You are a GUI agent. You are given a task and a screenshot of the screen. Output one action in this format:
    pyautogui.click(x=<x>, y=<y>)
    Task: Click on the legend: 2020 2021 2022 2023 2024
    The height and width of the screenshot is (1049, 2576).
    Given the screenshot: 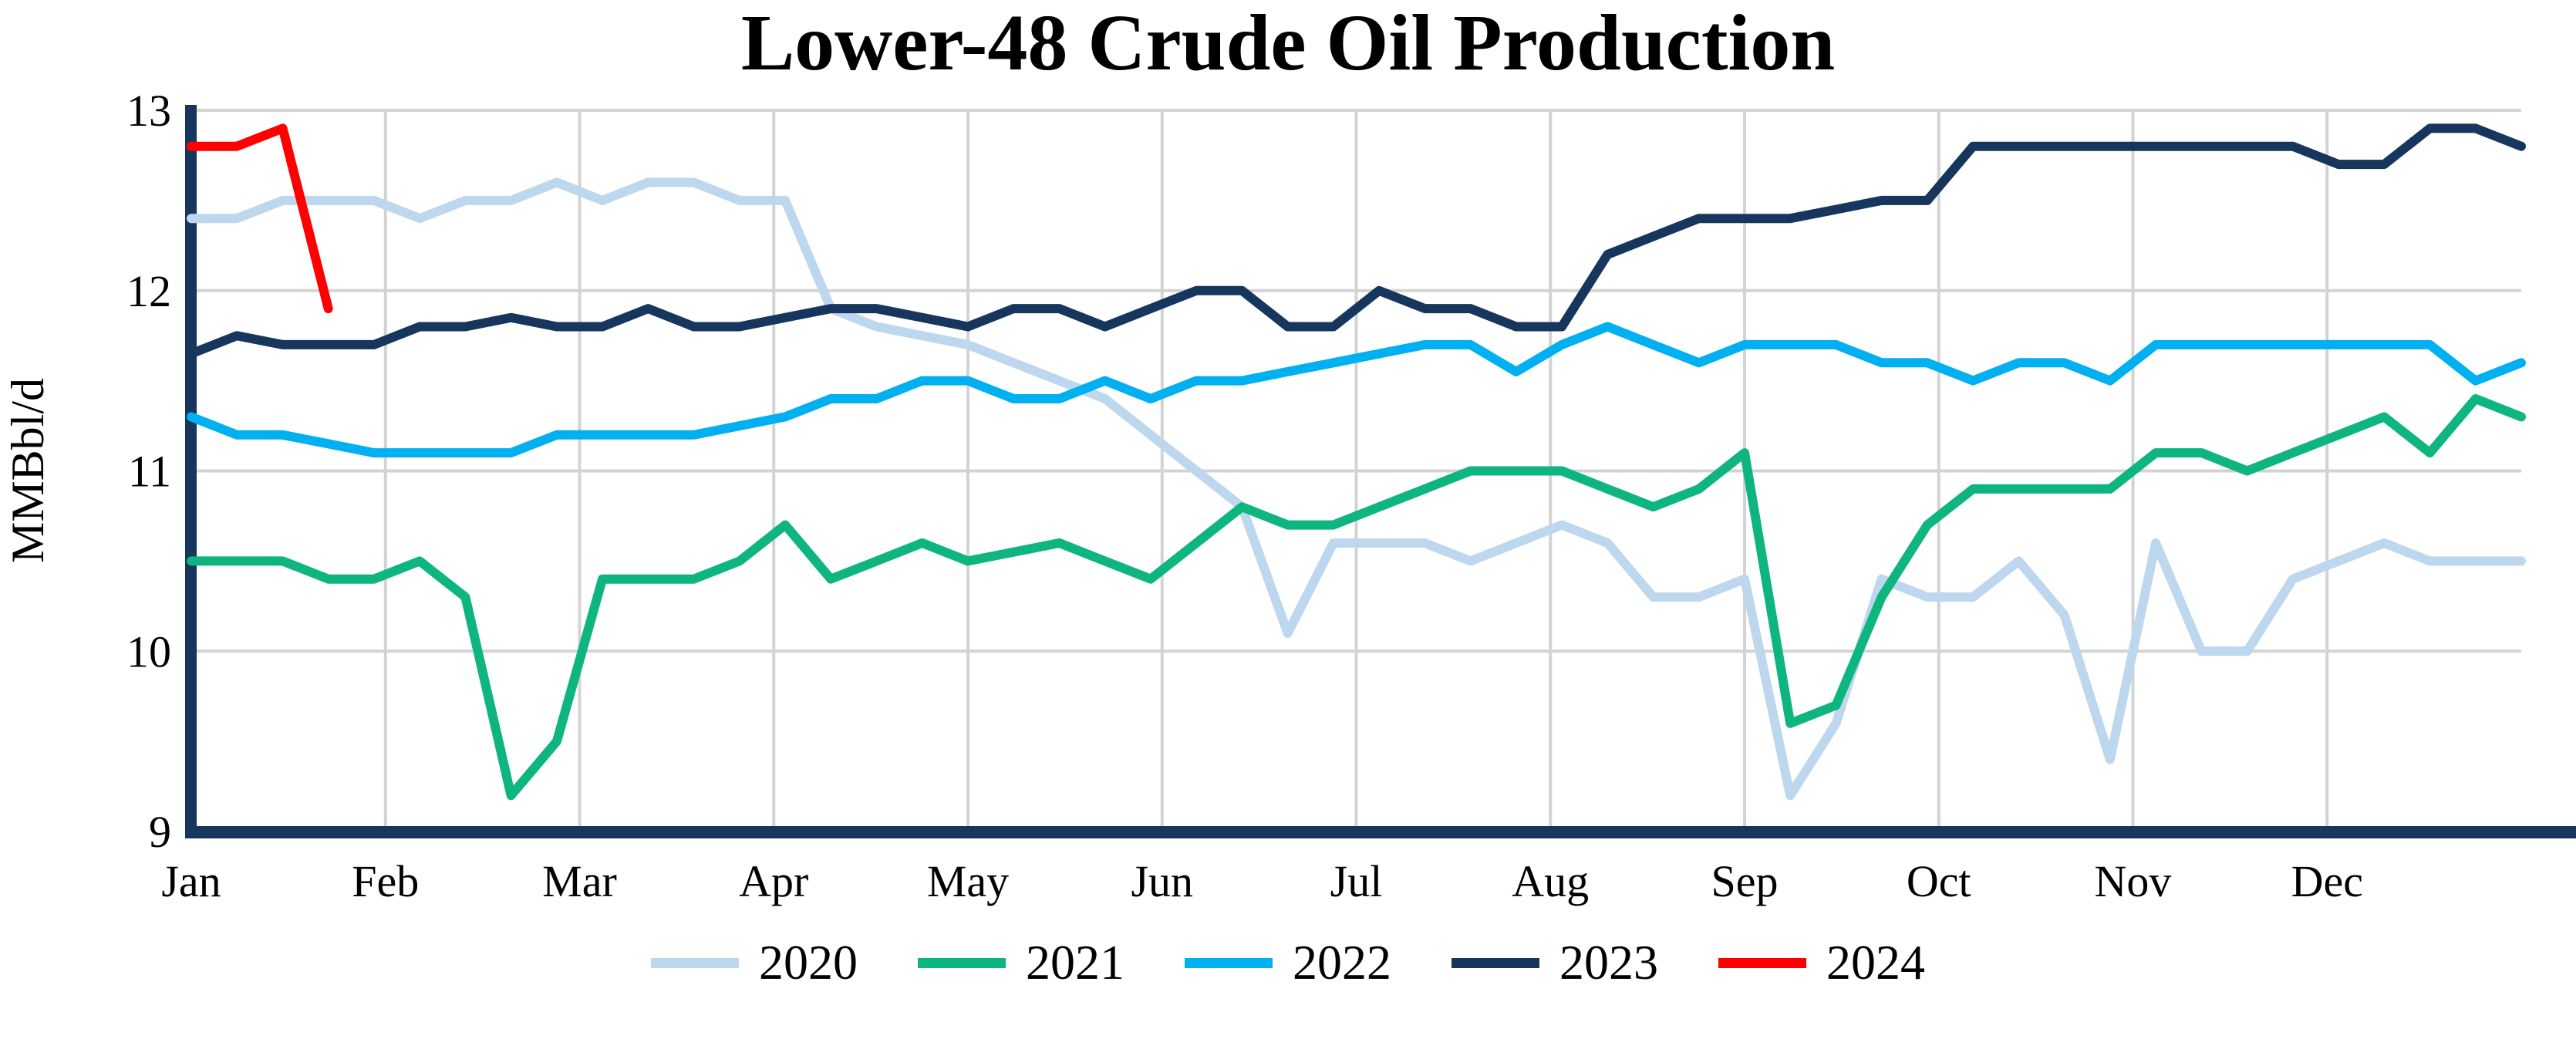 What is the action you would take?
    pyautogui.click(x=1288, y=963)
    